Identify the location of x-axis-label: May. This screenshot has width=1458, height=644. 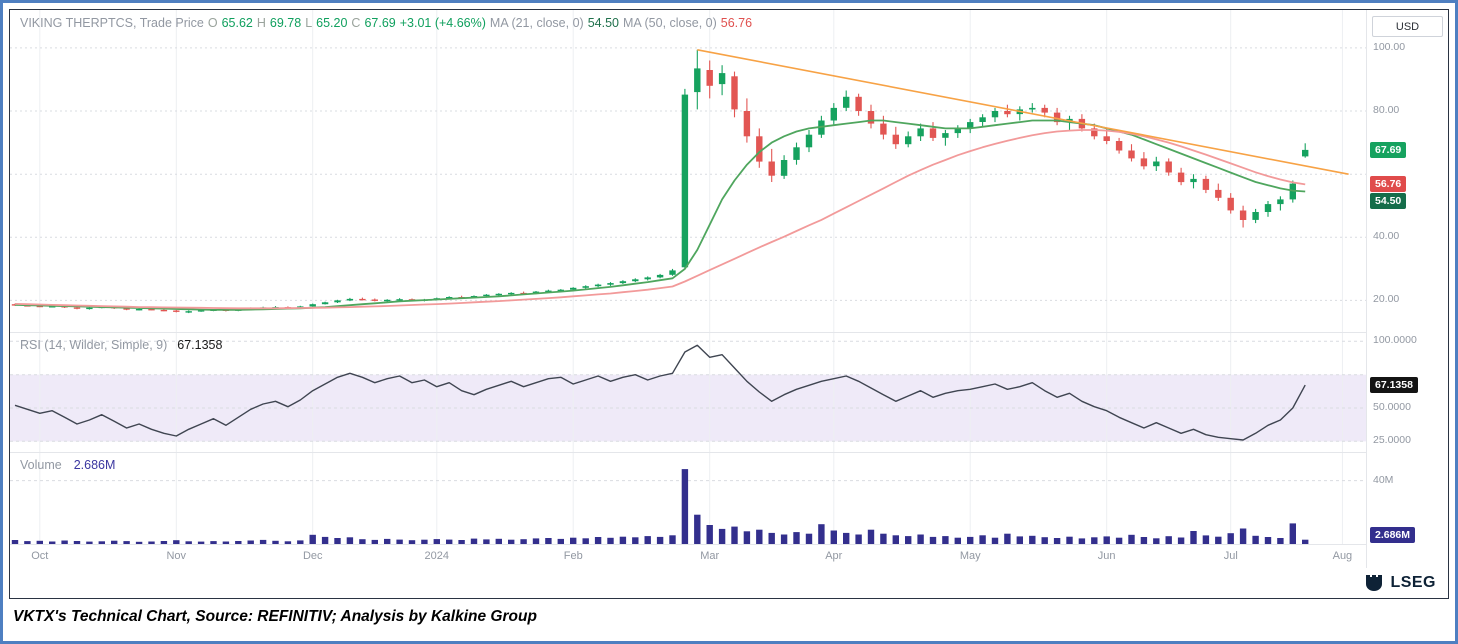
(970, 556).